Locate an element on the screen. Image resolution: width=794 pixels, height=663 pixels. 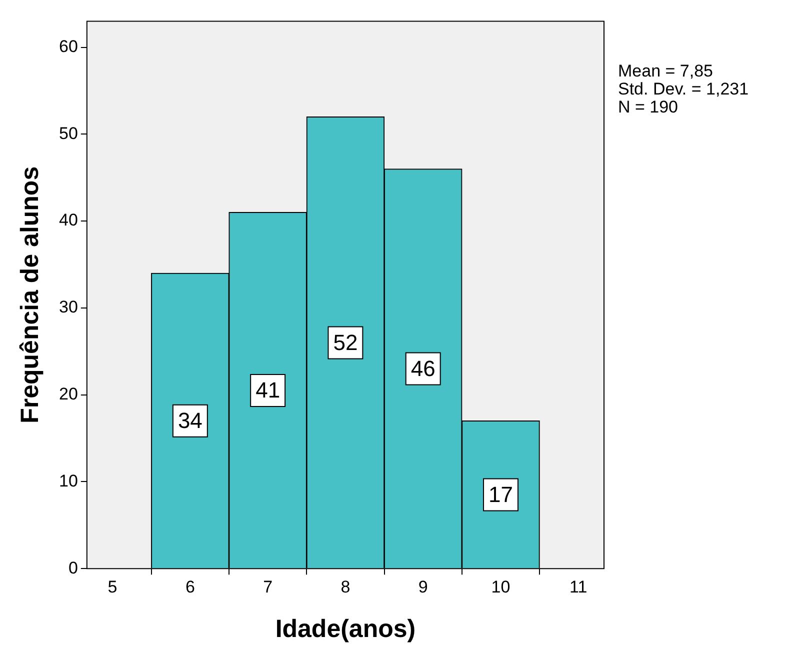
y-tick-label: 0 is located at coordinates (73, 568).